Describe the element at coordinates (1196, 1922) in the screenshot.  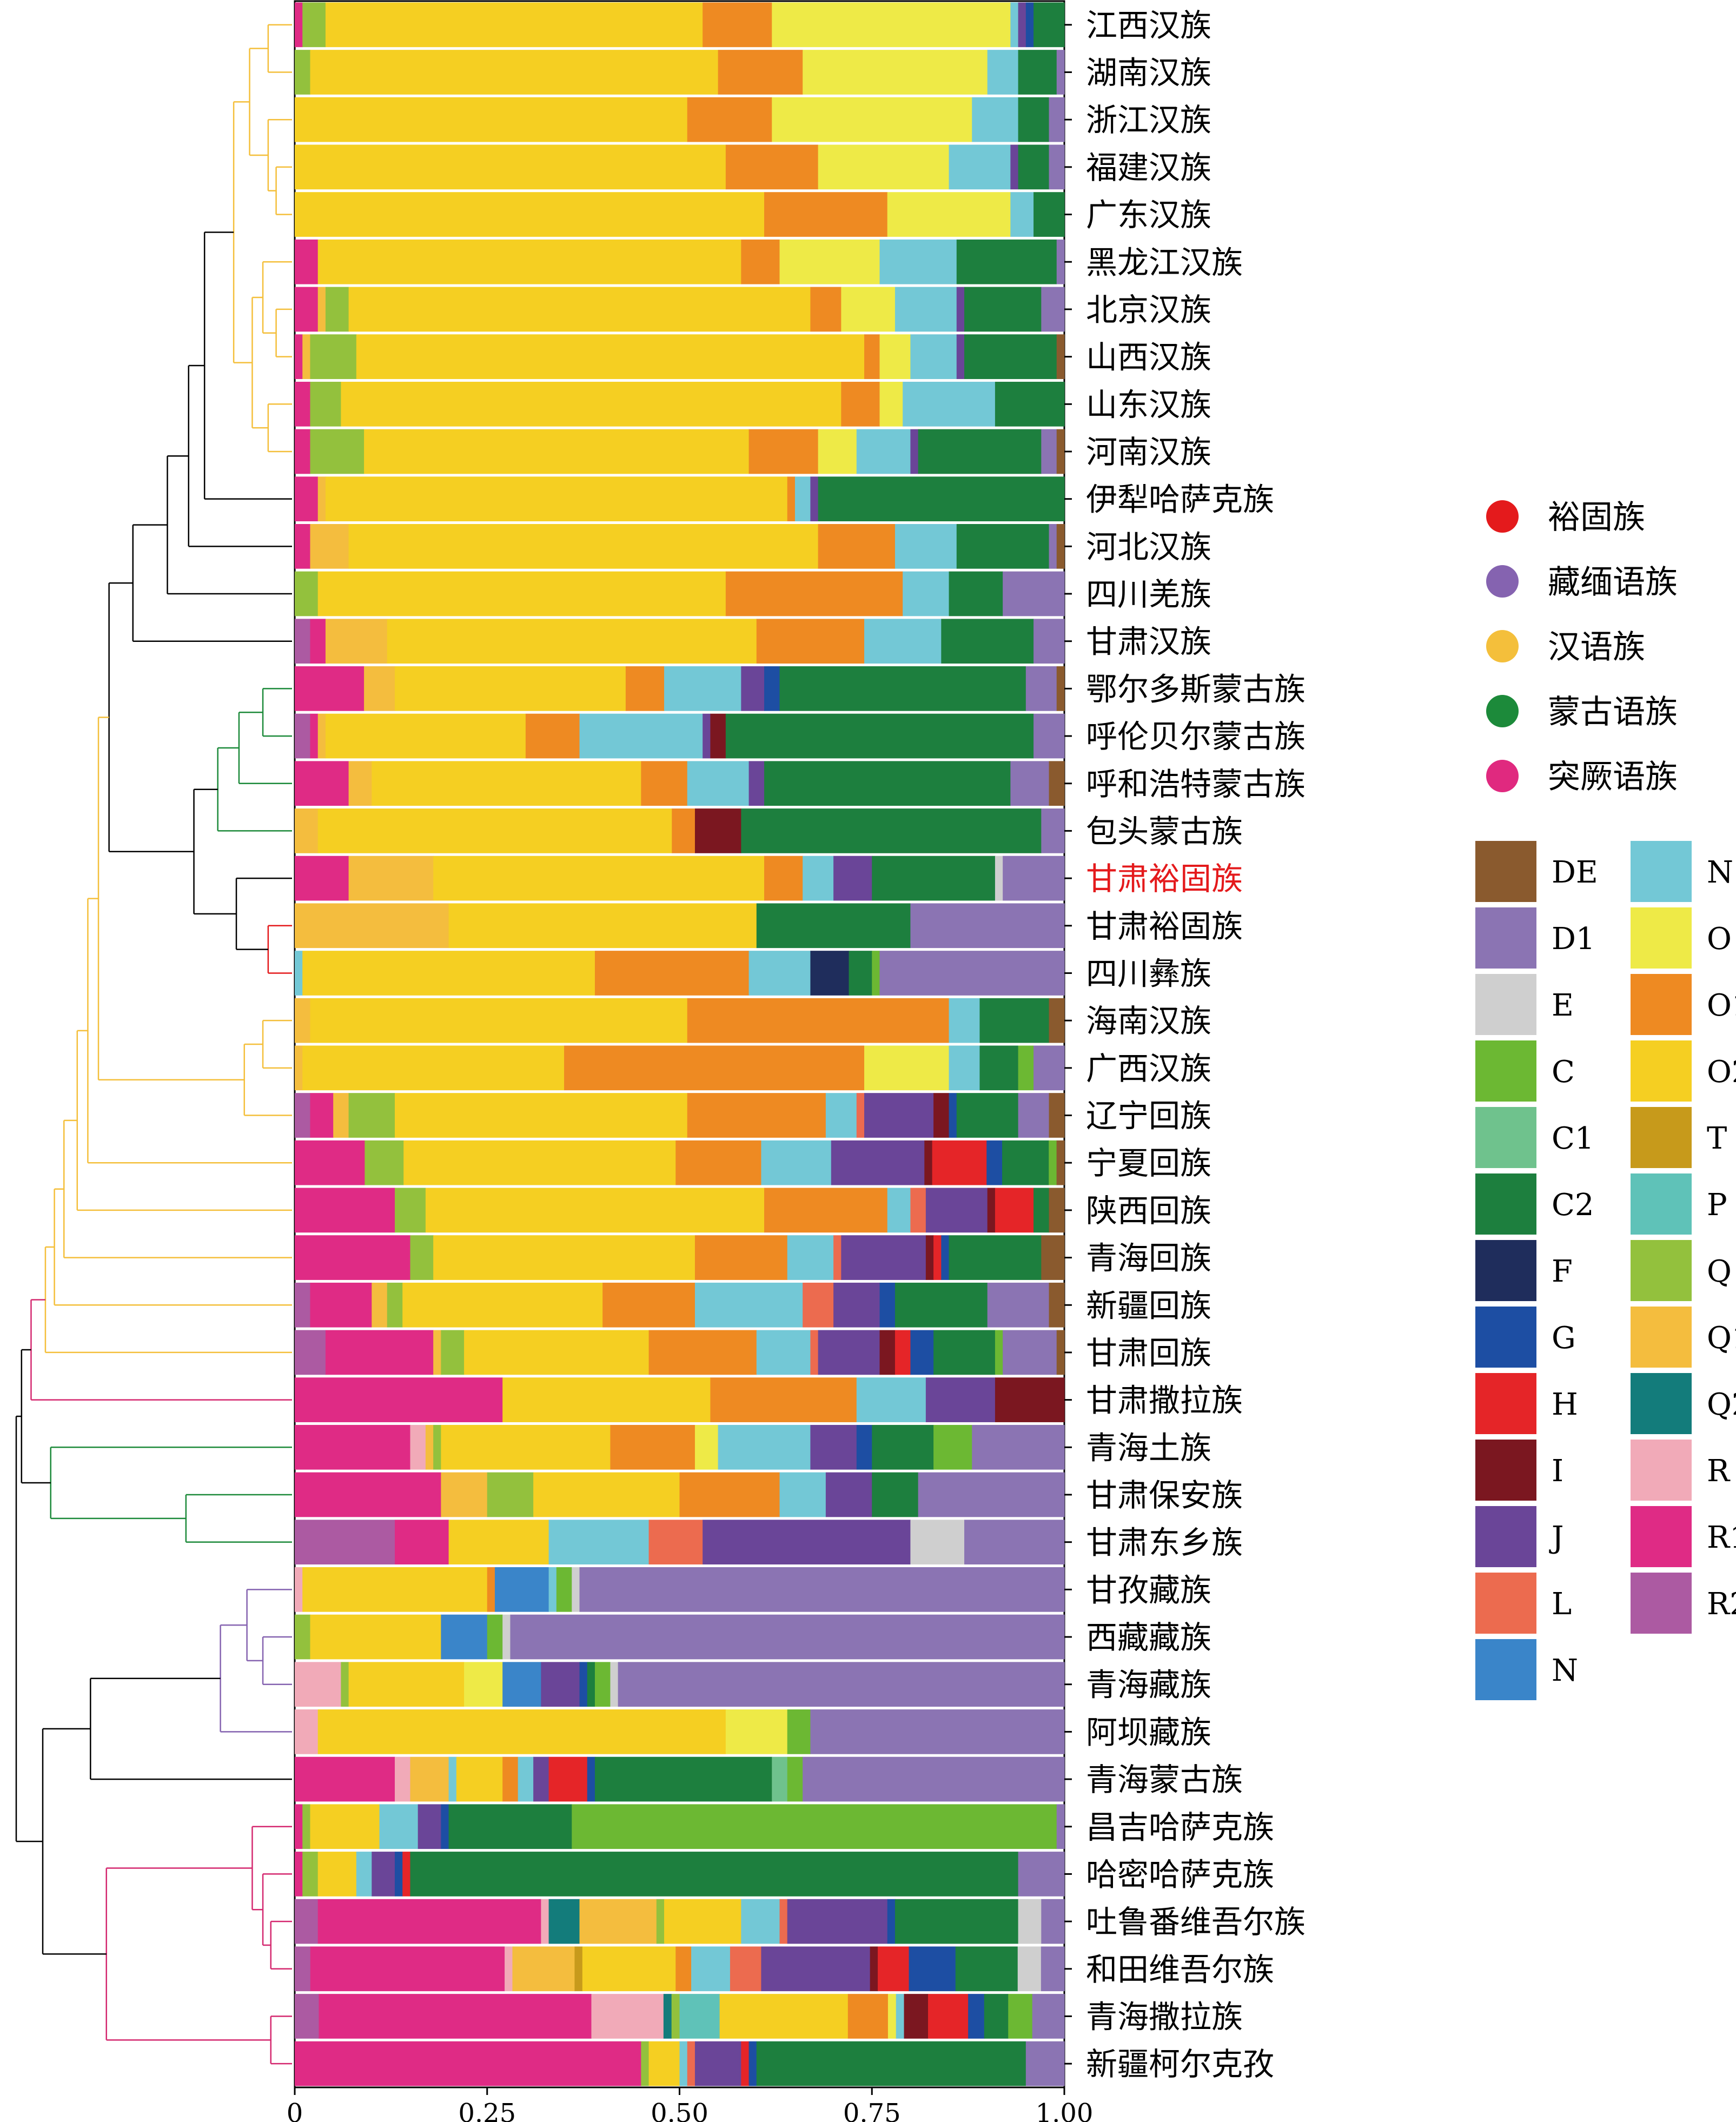
I see `population-label: 吐鲁番维吾尔族` at that location.